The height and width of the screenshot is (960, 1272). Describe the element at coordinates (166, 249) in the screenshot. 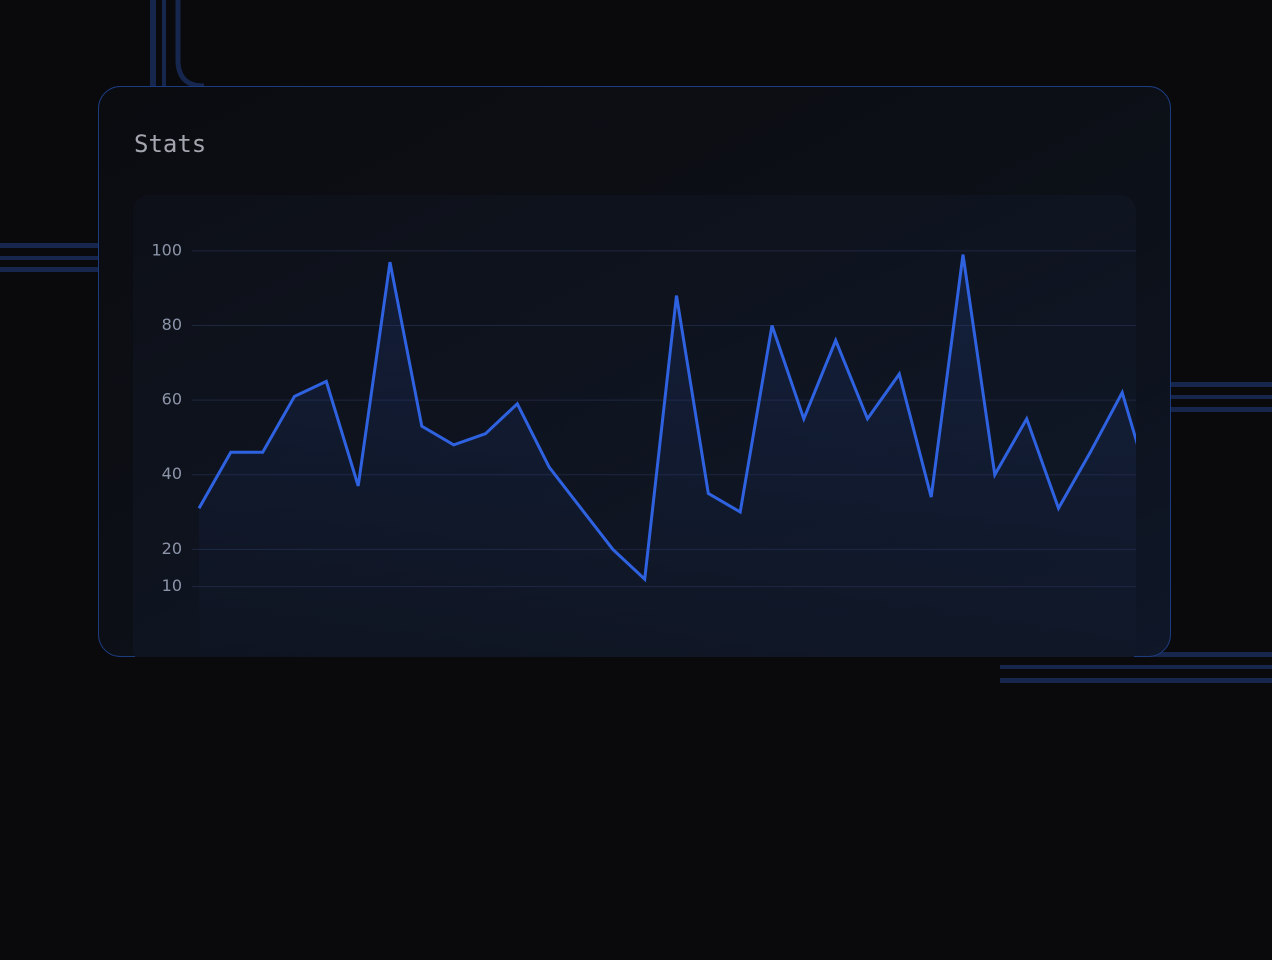

I see `y-tick-label: 100` at that location.